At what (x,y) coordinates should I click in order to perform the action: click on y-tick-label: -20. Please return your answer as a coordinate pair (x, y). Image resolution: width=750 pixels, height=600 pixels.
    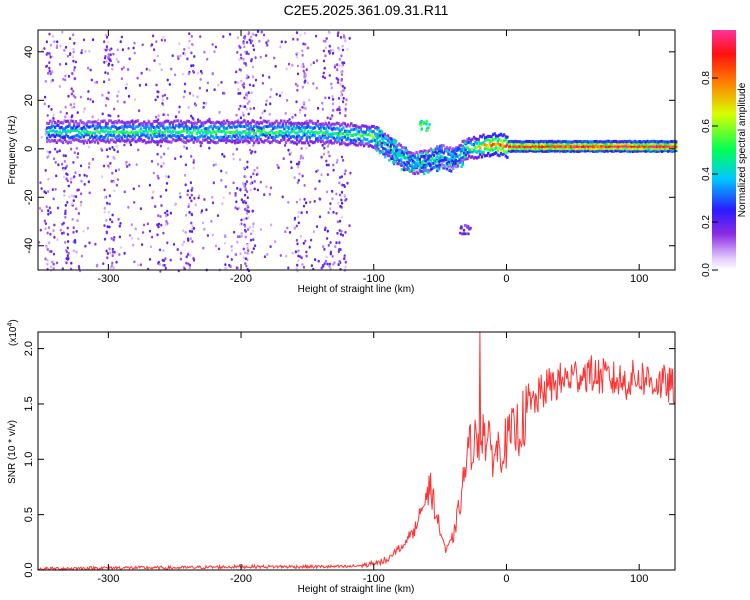
    Looking at the image, I should click on (29, 197).